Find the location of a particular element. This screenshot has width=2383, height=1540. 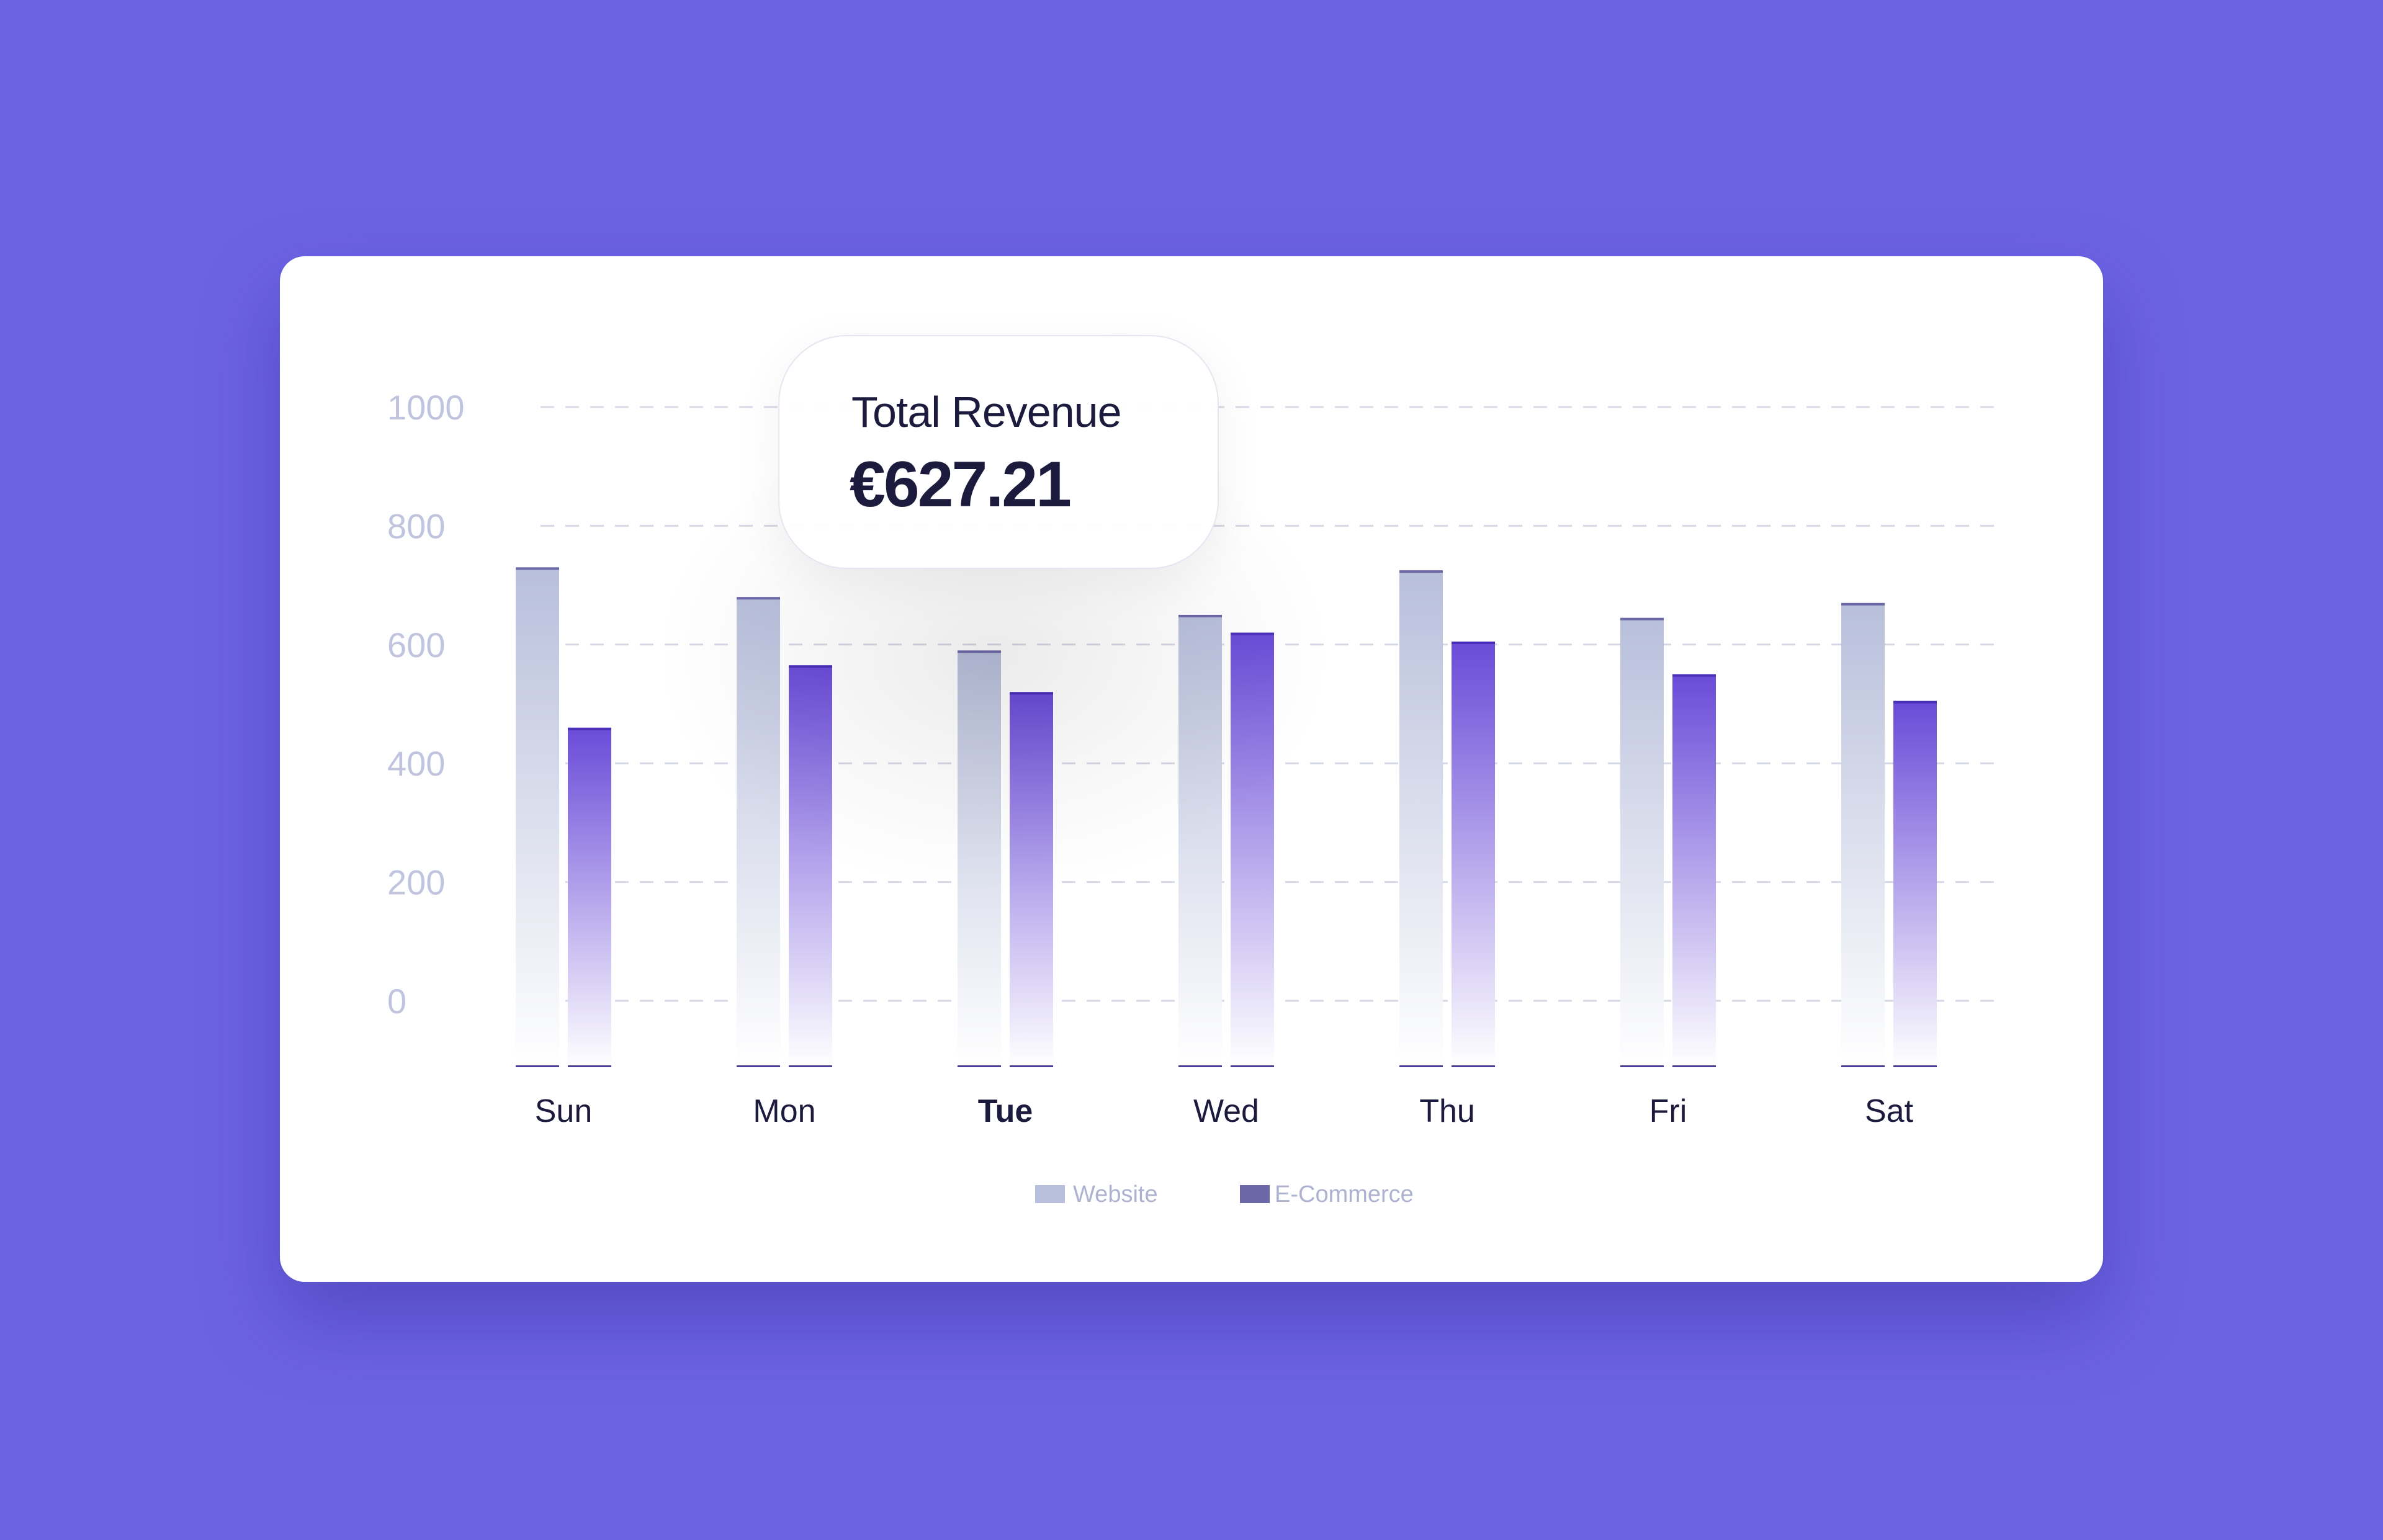

bar-ecommerce-wed is located at coordinates (1252, 849).